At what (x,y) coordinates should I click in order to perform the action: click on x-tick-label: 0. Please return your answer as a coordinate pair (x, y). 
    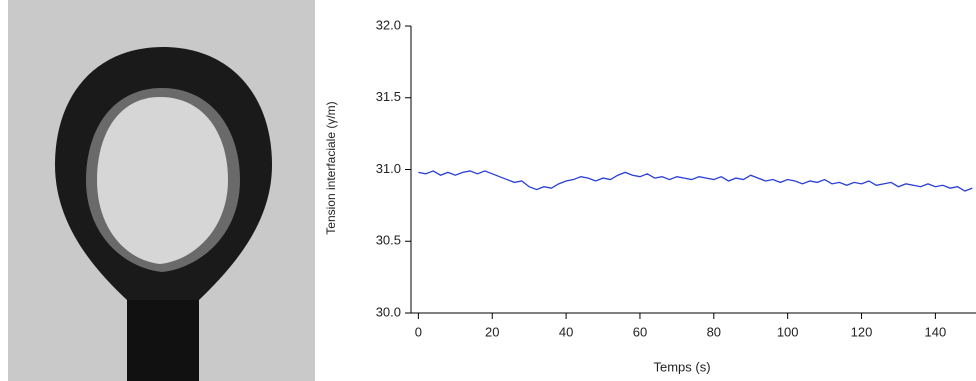
    Looking at the image, I should click on (418, 331).